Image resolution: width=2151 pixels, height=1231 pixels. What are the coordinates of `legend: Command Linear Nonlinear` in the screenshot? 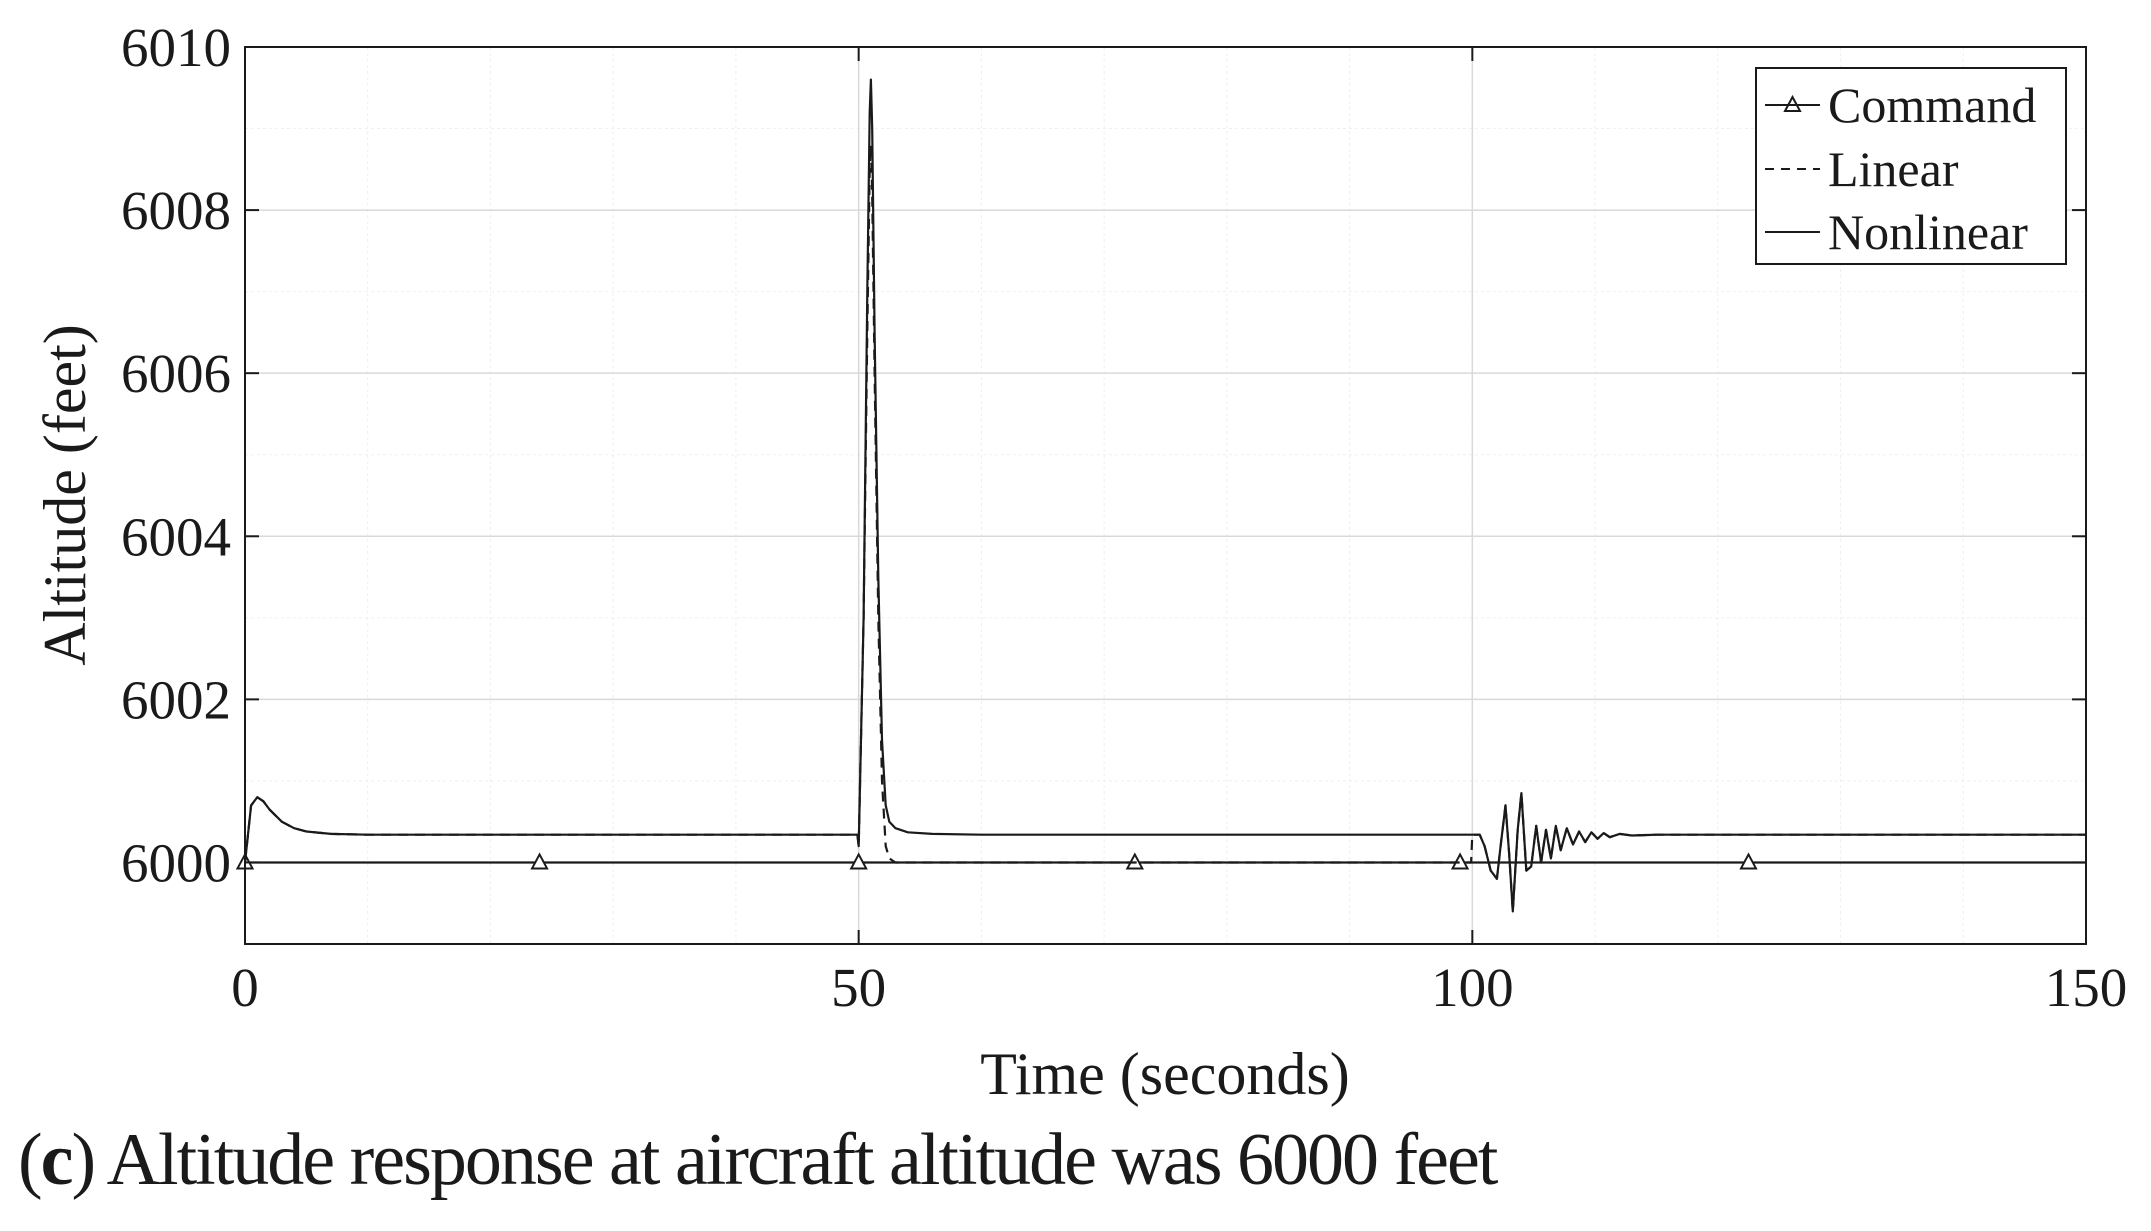 It's located at (1911, 166).